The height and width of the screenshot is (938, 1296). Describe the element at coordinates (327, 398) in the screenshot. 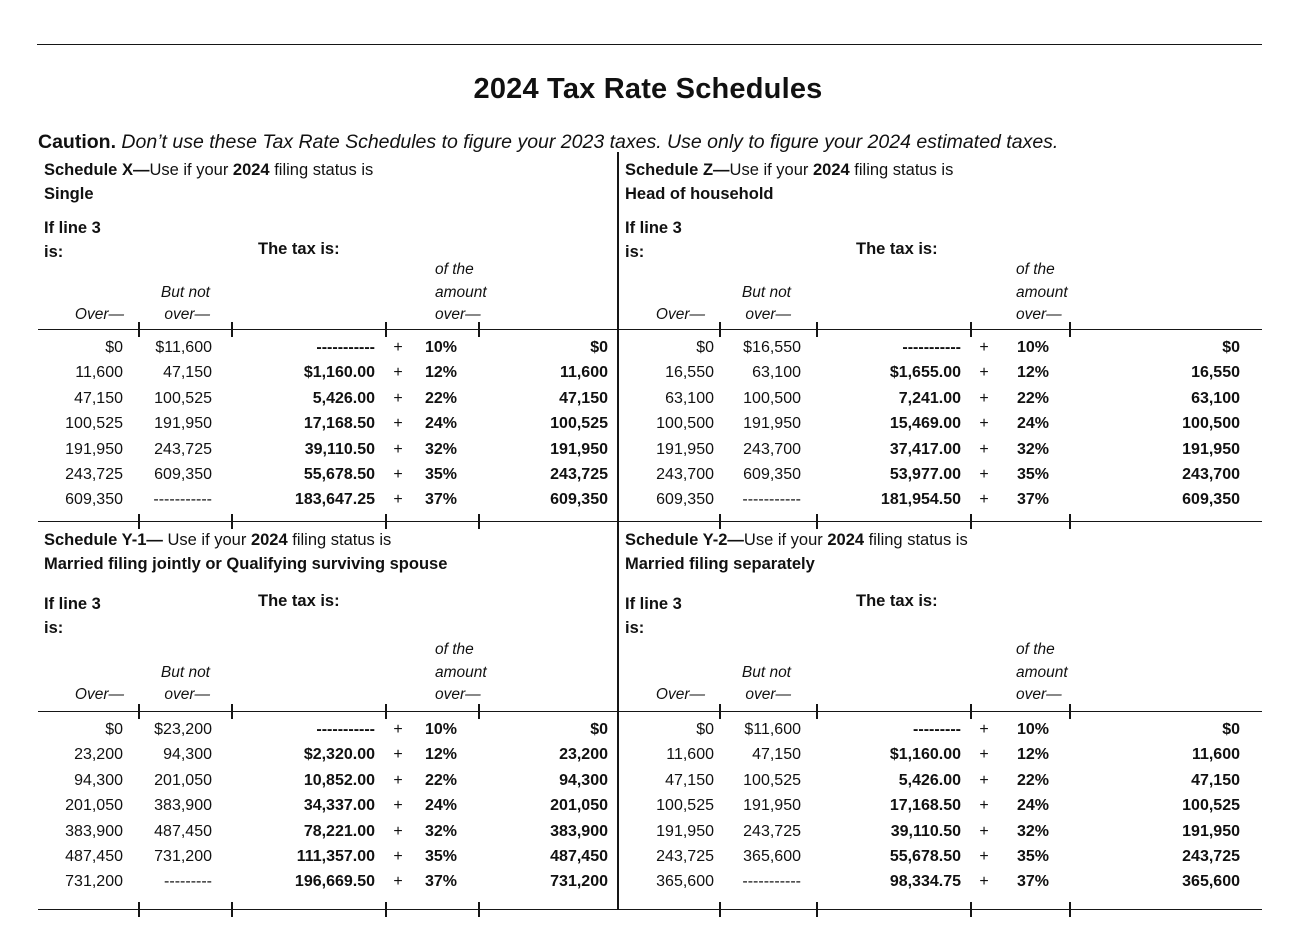

I see `tax-bracket-row: 47,150 100,525 5,426.00 + 22% 47,150` at that location.